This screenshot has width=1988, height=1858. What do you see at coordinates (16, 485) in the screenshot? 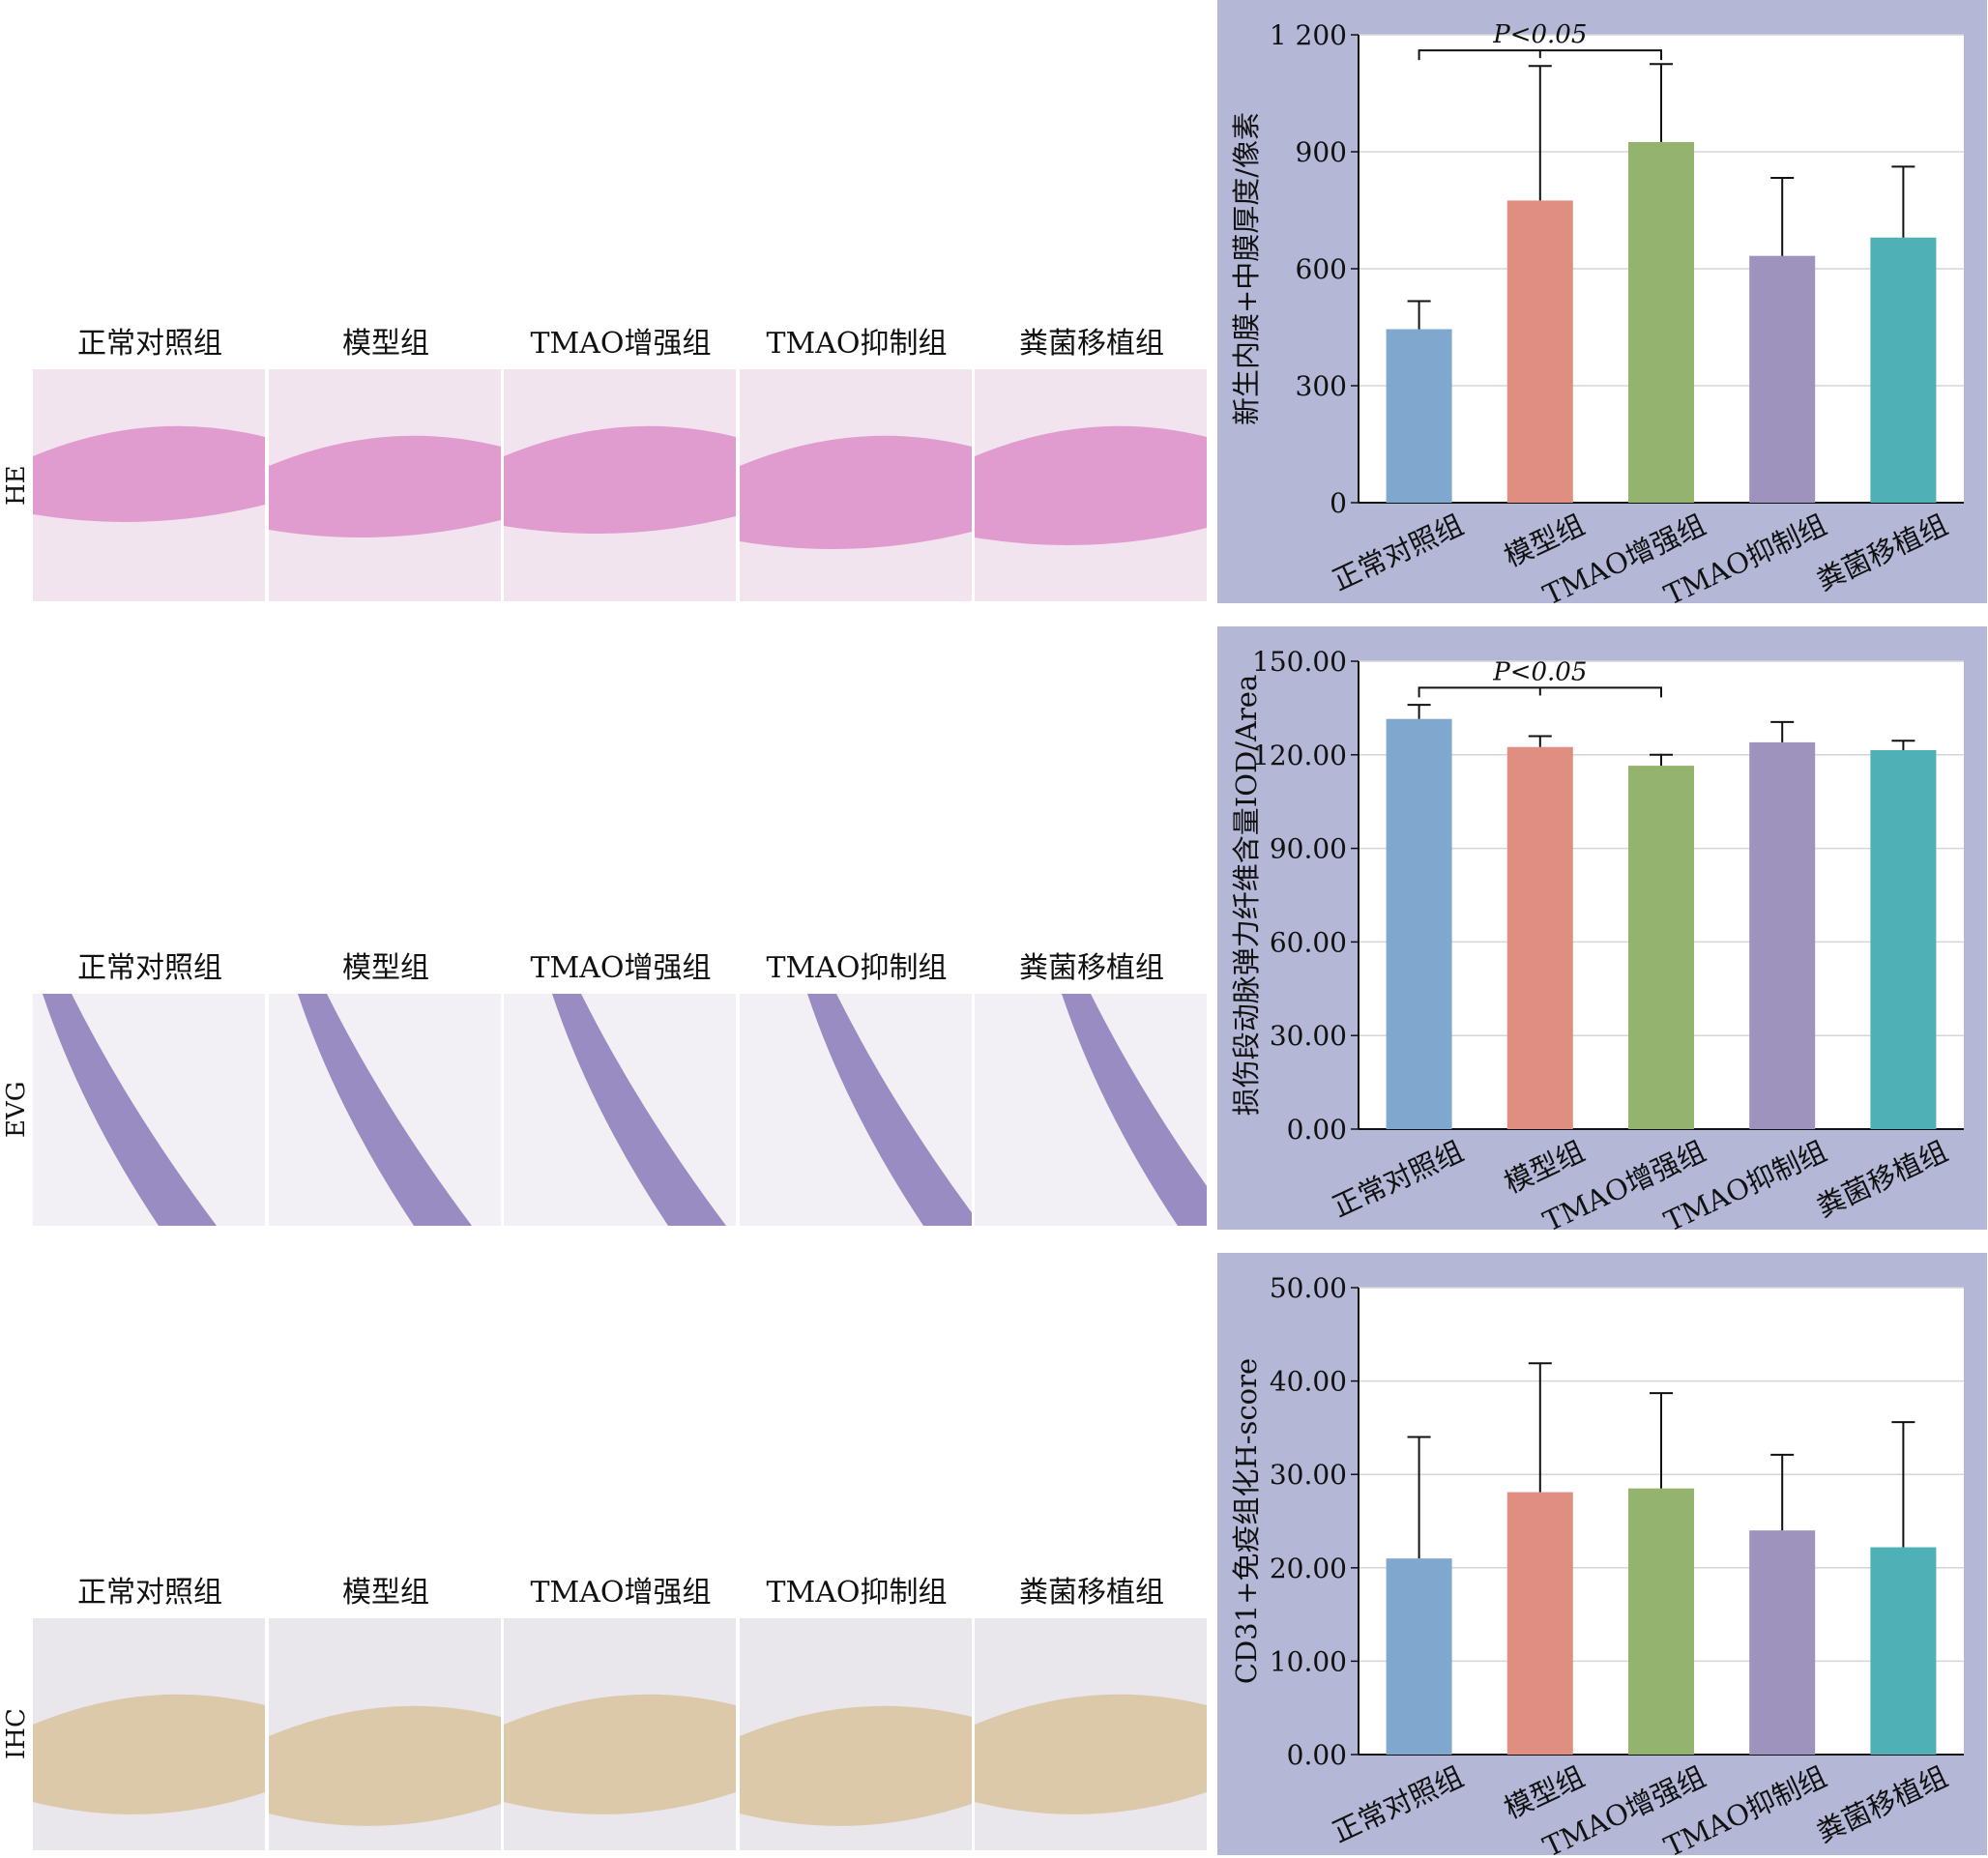
I see `row-label: HE` at bounding box center [16, 485].